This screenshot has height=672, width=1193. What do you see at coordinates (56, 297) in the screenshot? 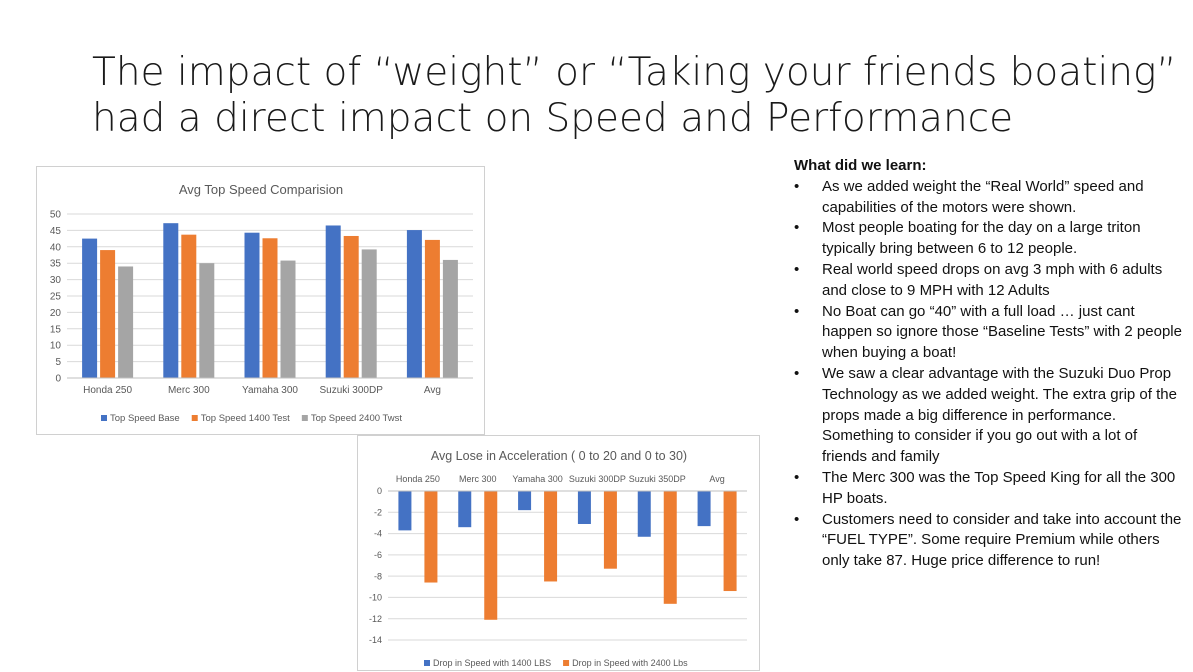
I see `y-tick-label: 25` at bounding box center [56, 297].